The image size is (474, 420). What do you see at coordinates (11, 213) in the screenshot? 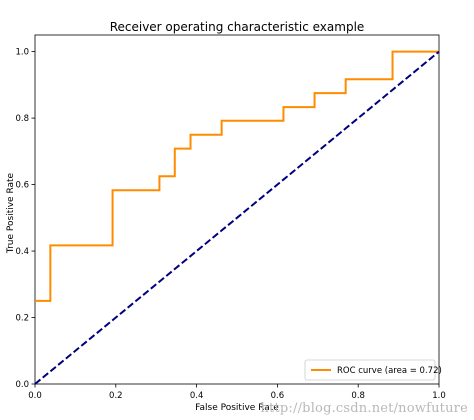
I see `y-axis-label: True Positive Rate` at bounding box center [11, 213].